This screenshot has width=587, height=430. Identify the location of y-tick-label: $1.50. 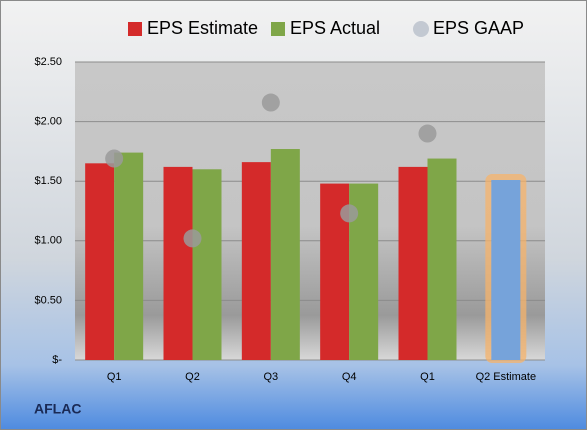
(48, 181).